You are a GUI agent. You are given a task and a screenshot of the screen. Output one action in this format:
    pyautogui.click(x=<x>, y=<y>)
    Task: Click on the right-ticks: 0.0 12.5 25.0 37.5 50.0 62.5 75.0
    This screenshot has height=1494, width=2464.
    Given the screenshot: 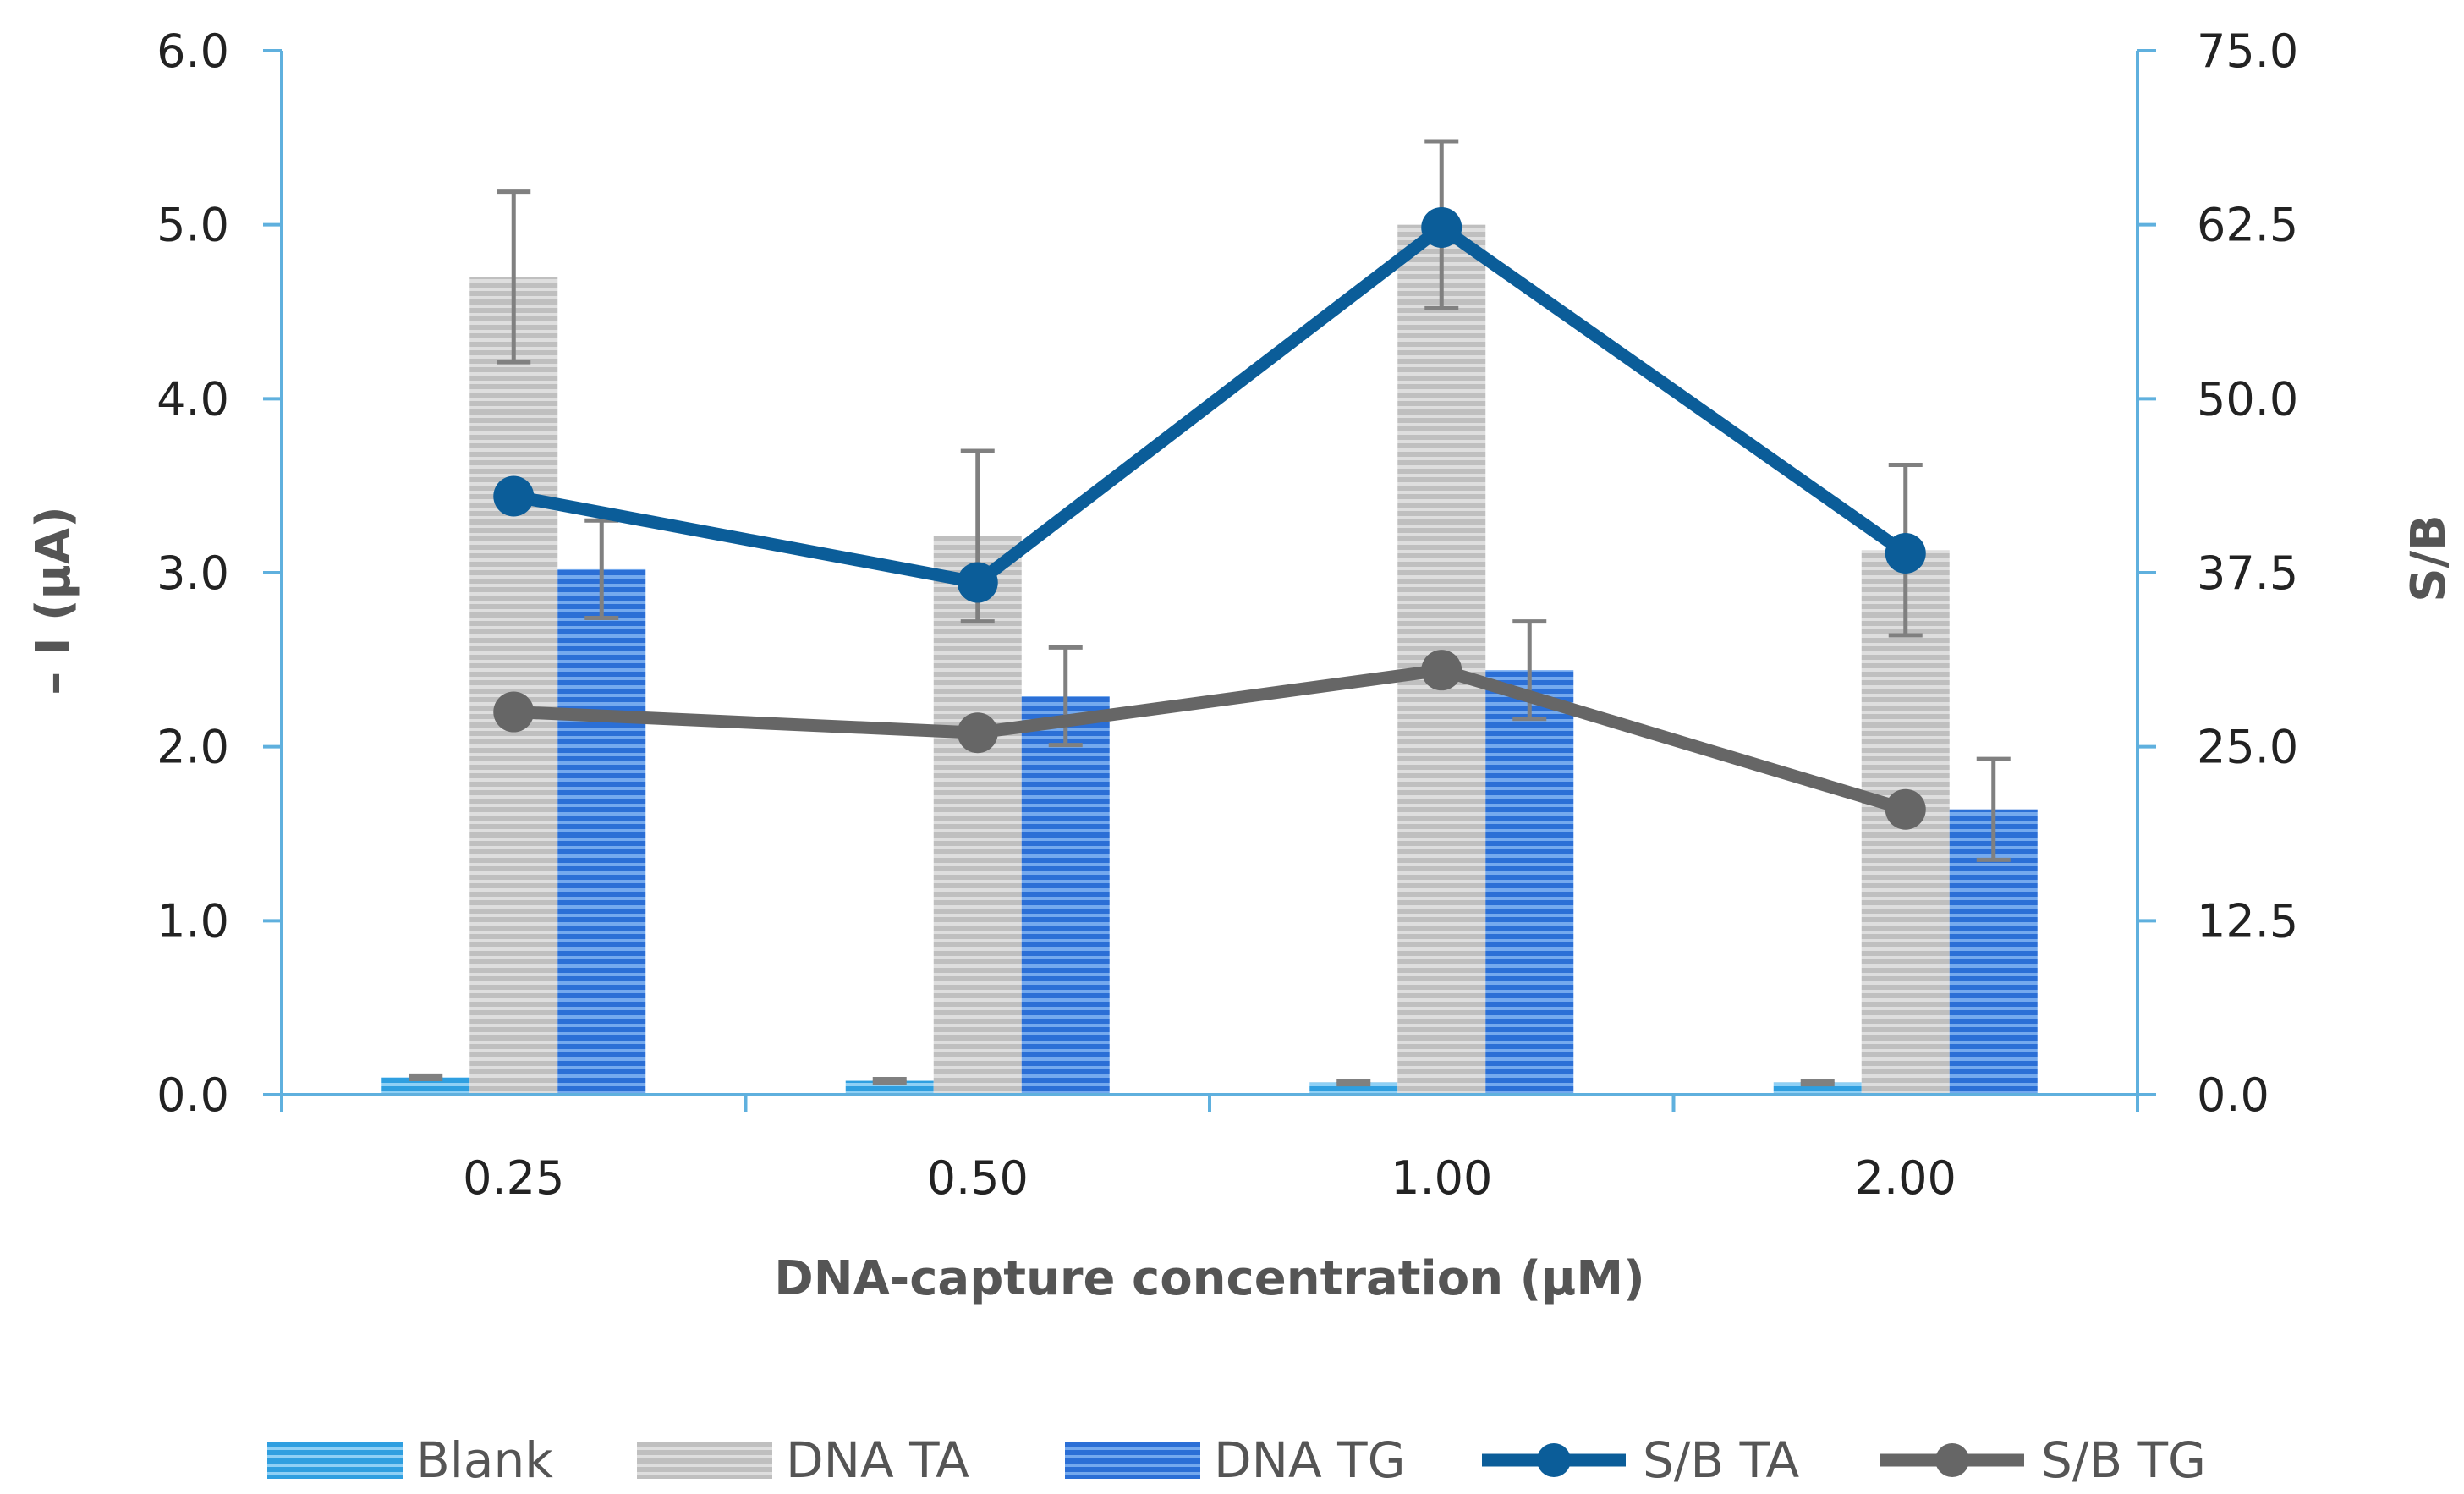 What is the action you would take?
    pyautogui.click(x=2218, y=573)
    